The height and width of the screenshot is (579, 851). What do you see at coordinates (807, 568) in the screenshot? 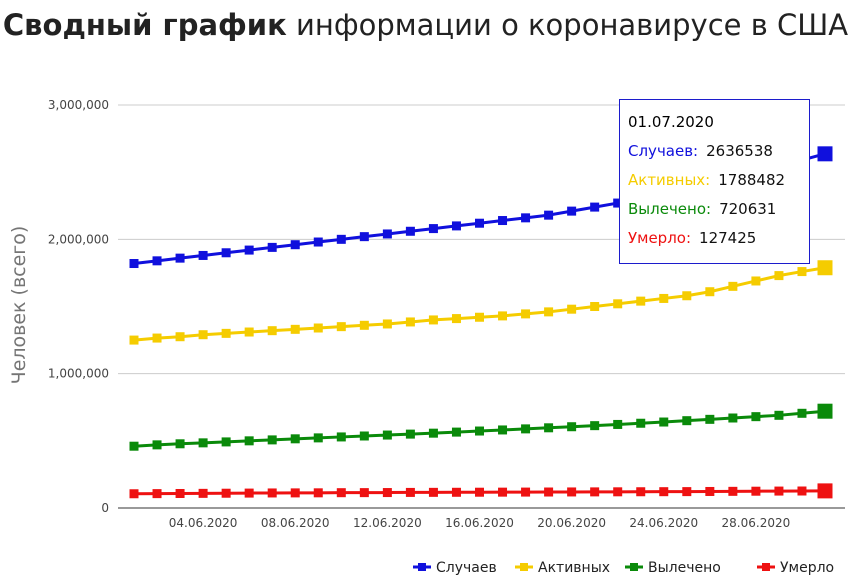
I see `legend-label: Умерло` at bounding box center [807, 568].